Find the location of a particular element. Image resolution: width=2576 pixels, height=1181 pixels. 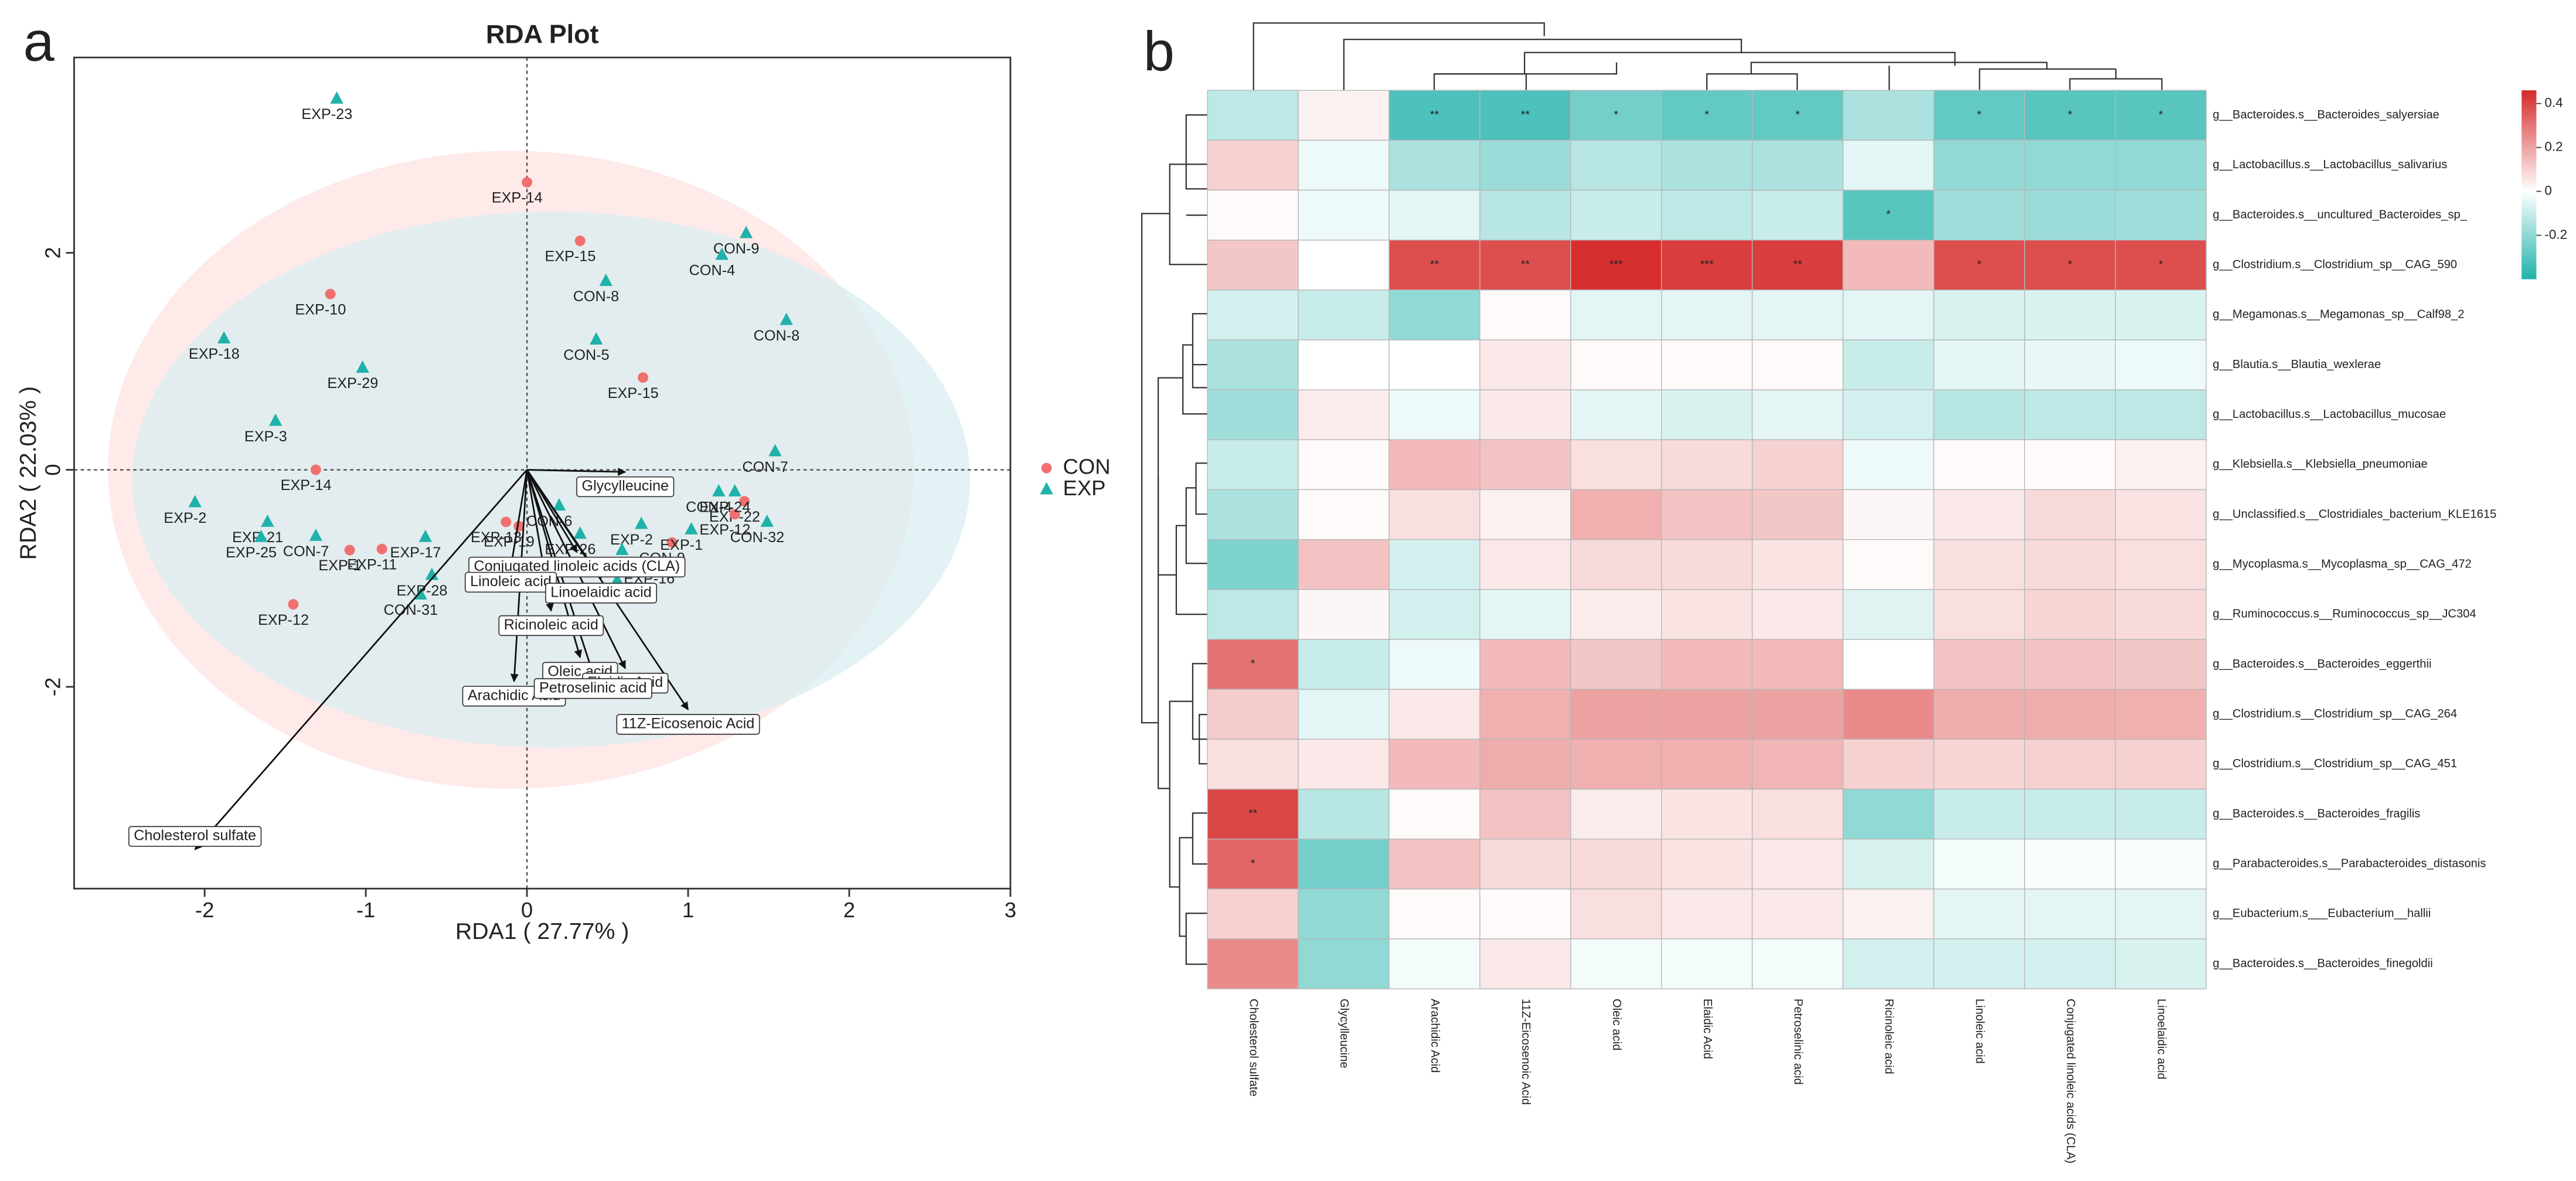

x-tick-label: 2 is located at coordinates (849, 910).